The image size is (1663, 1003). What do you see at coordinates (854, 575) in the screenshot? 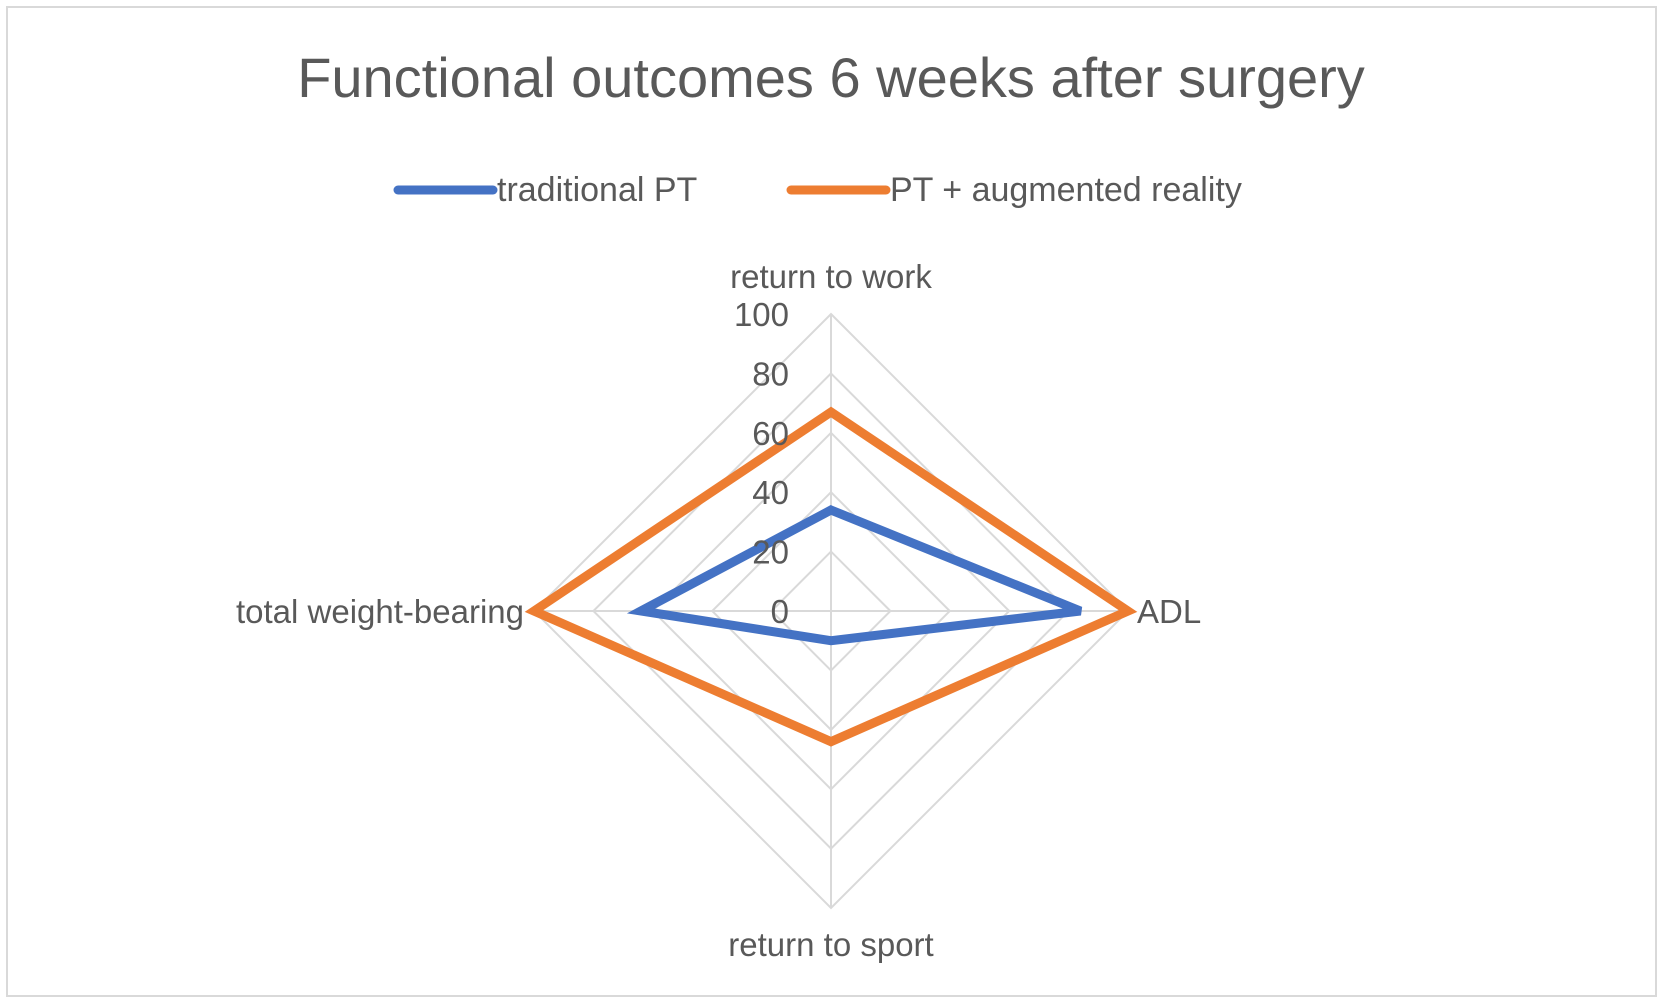
I see `series-traditional-pt` at bounding box center [854, 575].